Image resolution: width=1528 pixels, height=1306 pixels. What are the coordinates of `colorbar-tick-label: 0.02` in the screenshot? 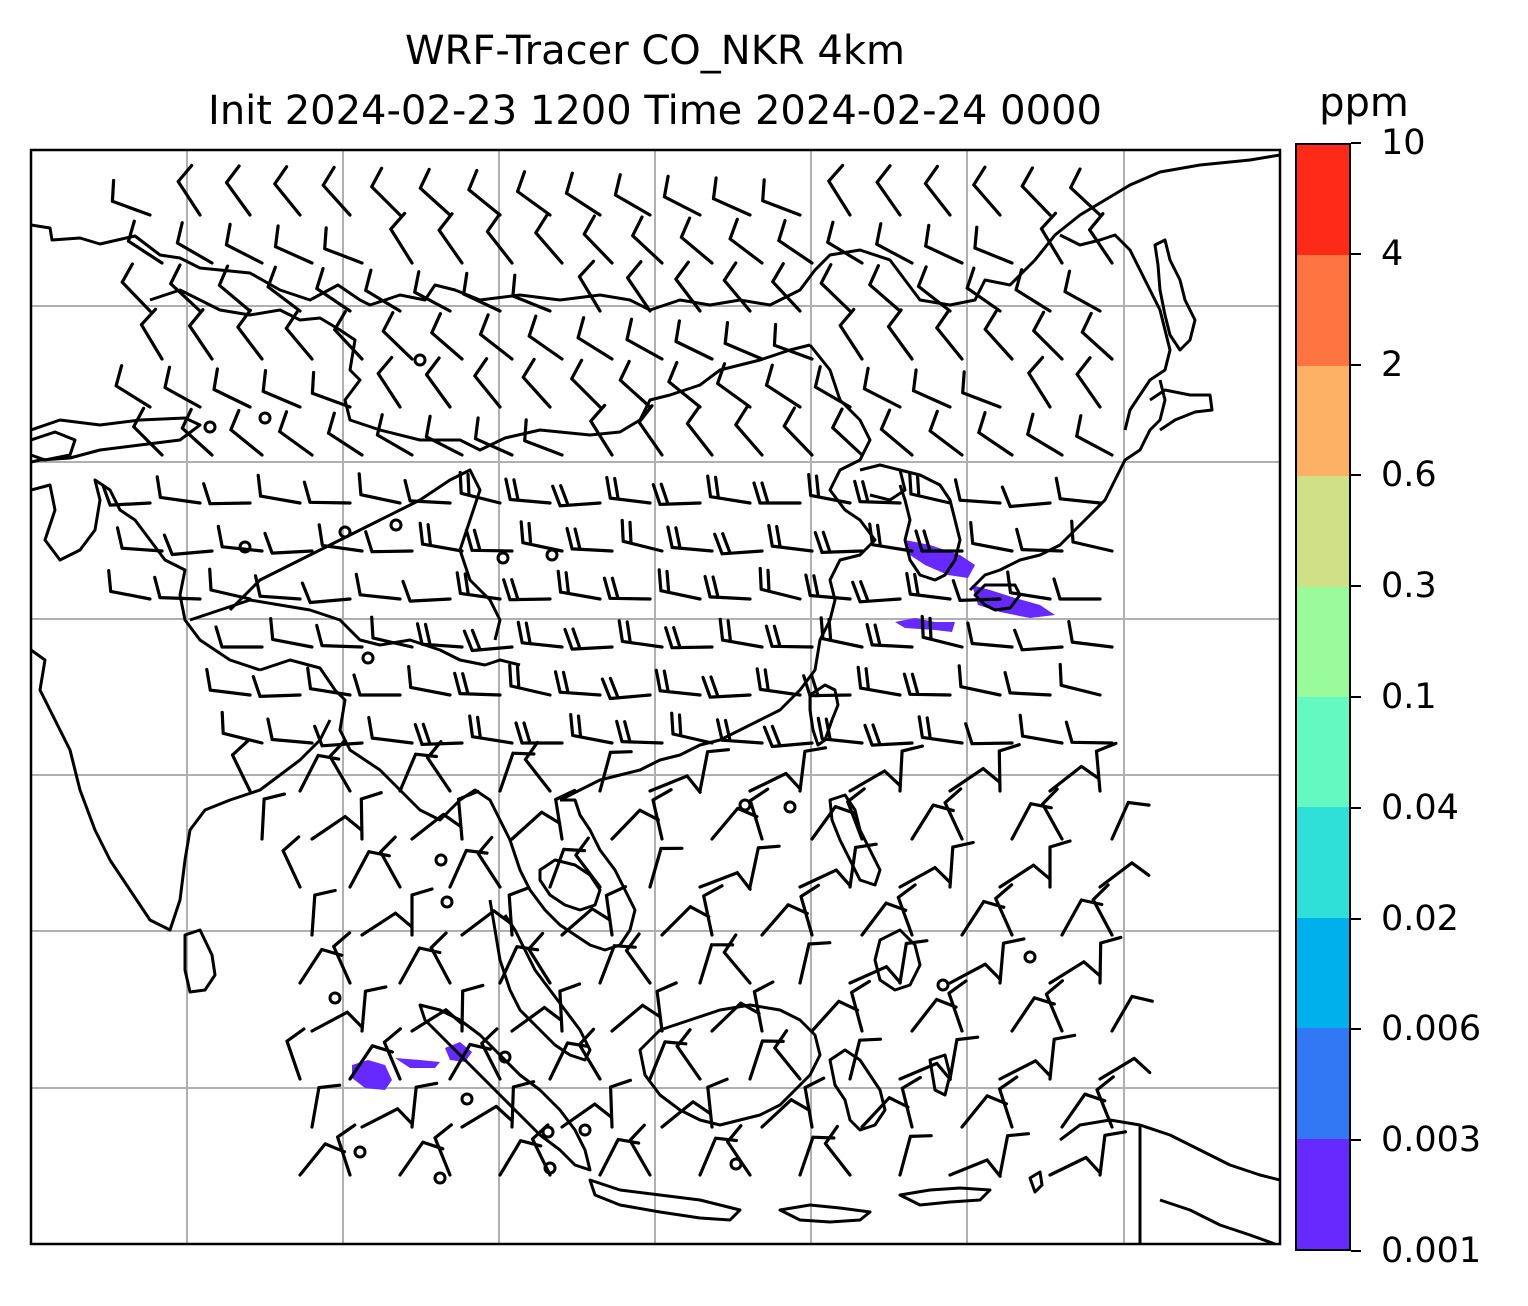 It's located at (1420, 918).